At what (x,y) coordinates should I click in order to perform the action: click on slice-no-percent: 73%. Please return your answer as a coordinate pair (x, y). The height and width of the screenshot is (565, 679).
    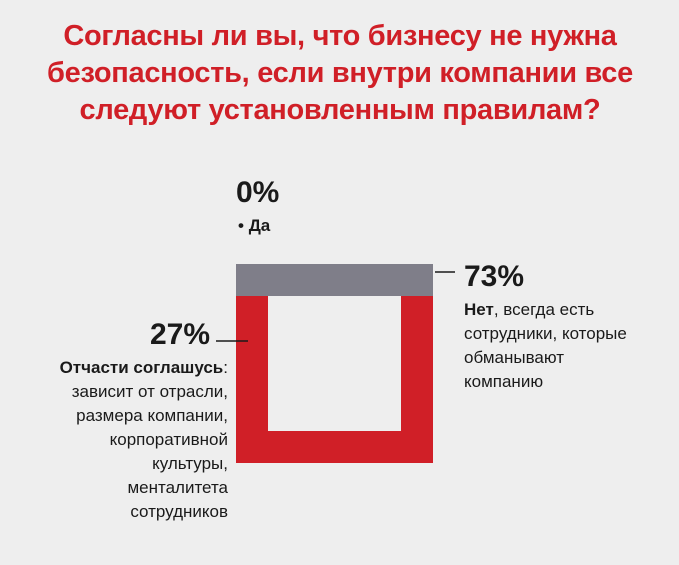
    Looking at the image, I should click on (494, 276).